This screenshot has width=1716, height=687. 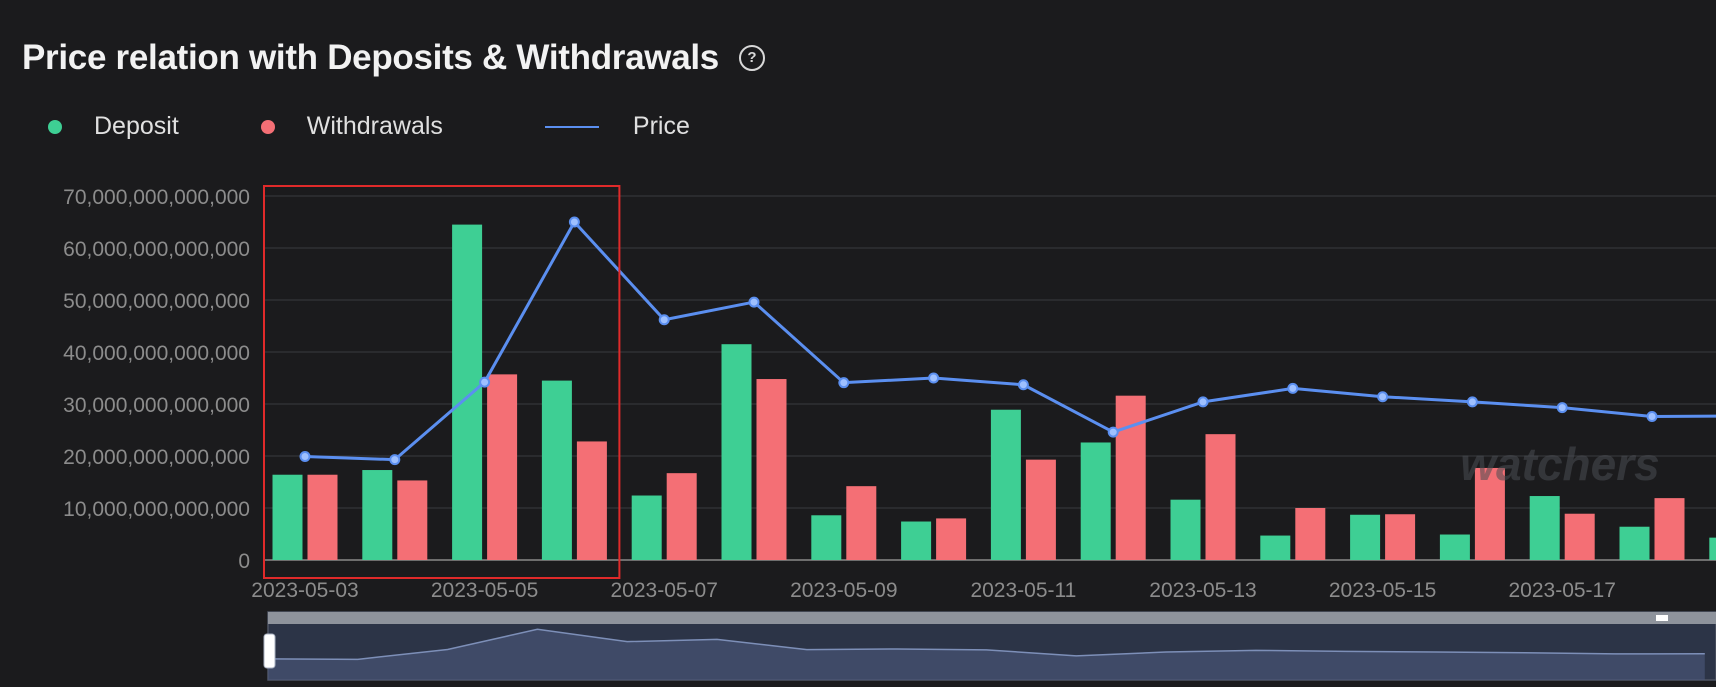 I want to click on zoom-slider-handle-bar, so click(x=992, y=618).